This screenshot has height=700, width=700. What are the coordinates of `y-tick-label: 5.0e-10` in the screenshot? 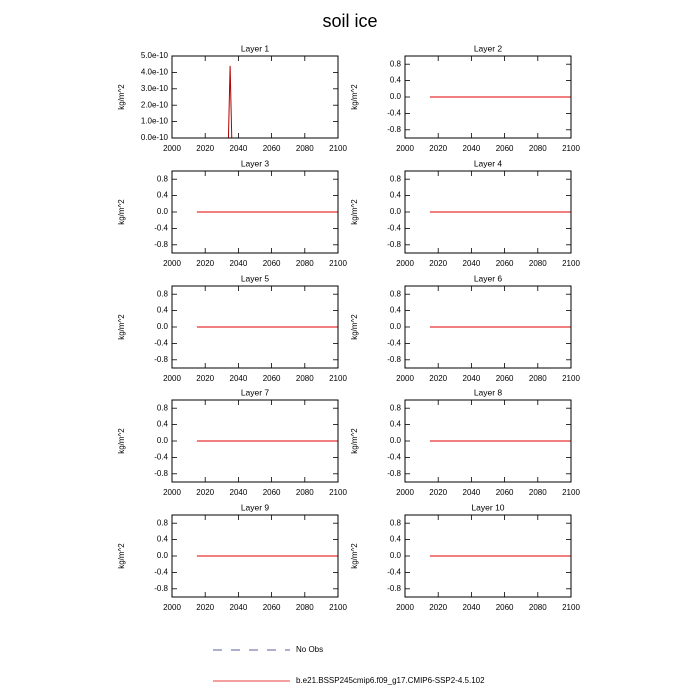 It's located at (155, 55).